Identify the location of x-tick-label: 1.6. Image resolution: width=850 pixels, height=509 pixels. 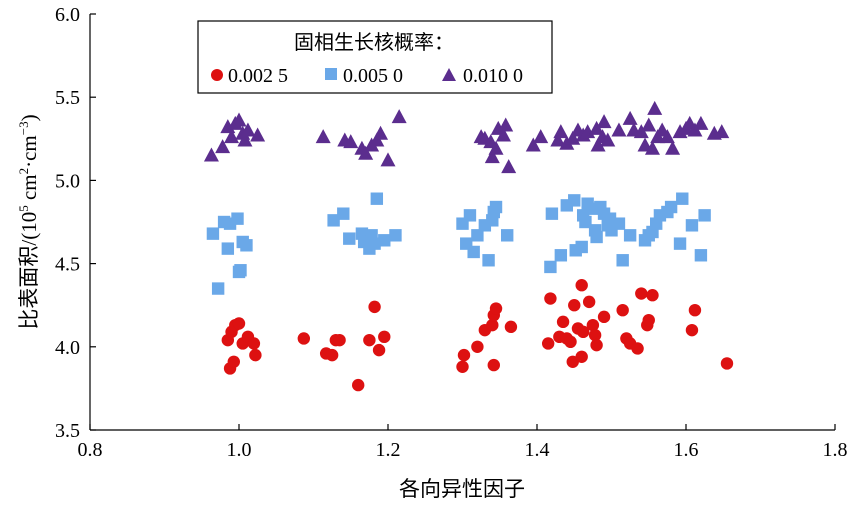
(686, 450).